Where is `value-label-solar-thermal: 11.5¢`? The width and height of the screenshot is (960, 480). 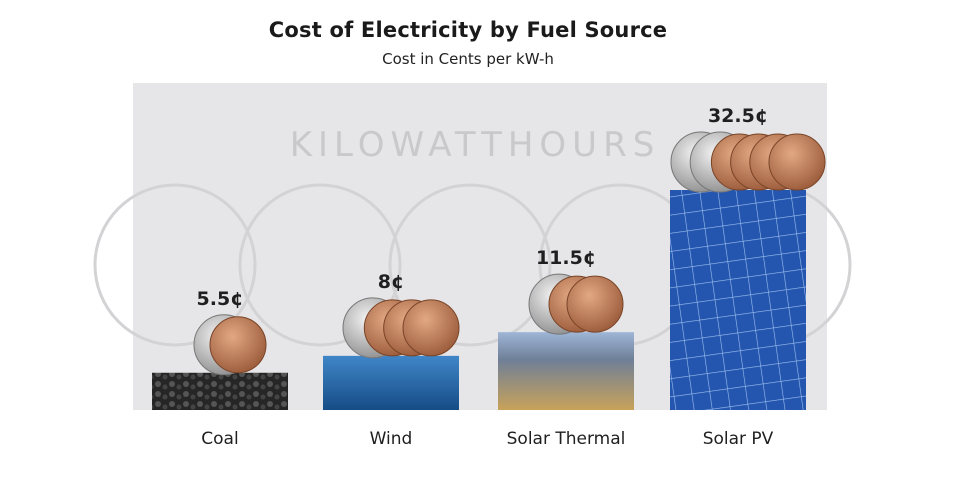
value-label-solar-thermal: 11.5¢ is located at coordinates (566, 258).